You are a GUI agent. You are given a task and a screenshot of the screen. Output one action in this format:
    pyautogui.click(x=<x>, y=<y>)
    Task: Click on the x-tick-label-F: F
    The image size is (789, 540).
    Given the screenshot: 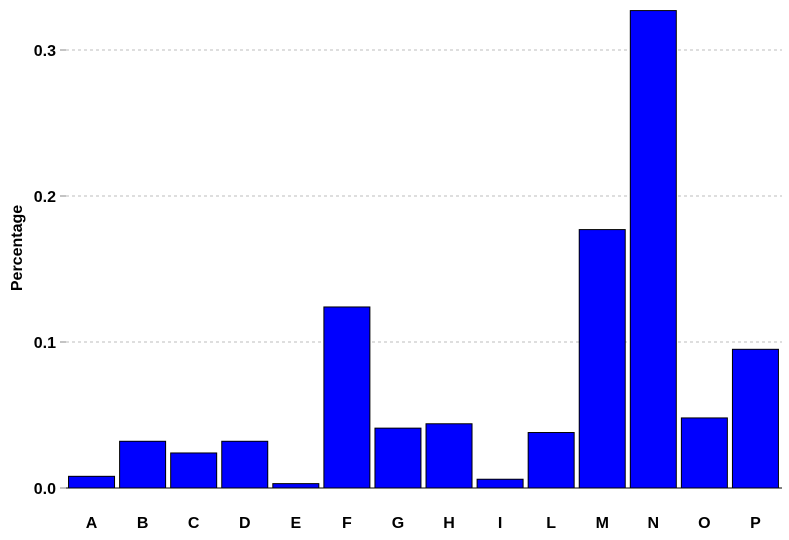 What is the action you would take?
    pyautogui.click(x=347, y=523)
    